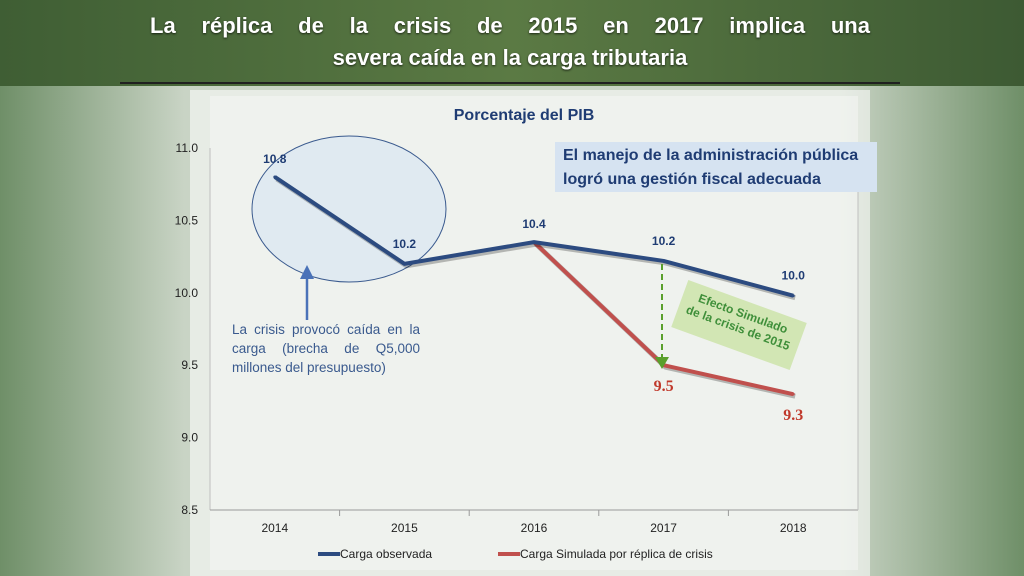 The width and height of the screenshot is (1024, 576). I want to click on x-tick-labels: 2014 2015 2016 2017 2018, so click(534, 522).